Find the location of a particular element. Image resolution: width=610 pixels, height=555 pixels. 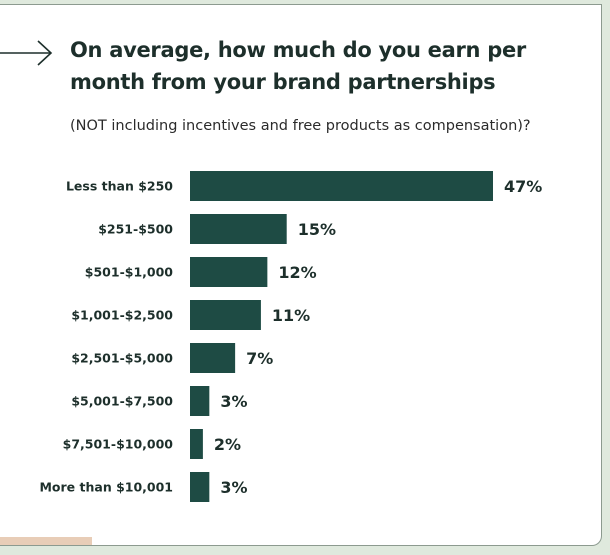

top-background-strip is located at coordinates (305, 2).